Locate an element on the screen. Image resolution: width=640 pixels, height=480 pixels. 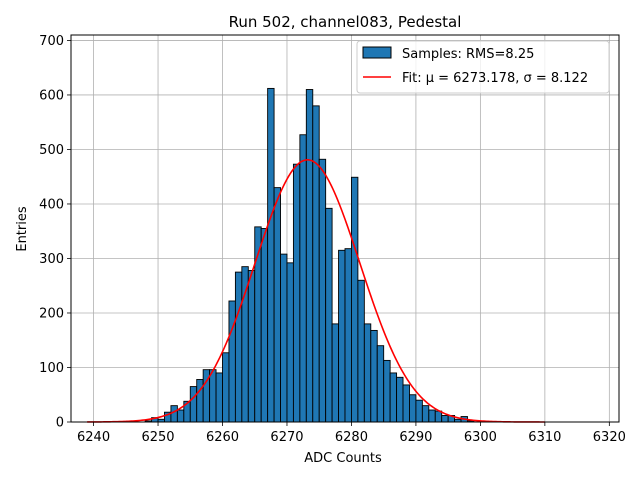
x-tick-label: 6310 is located at coordinates (544, 437).